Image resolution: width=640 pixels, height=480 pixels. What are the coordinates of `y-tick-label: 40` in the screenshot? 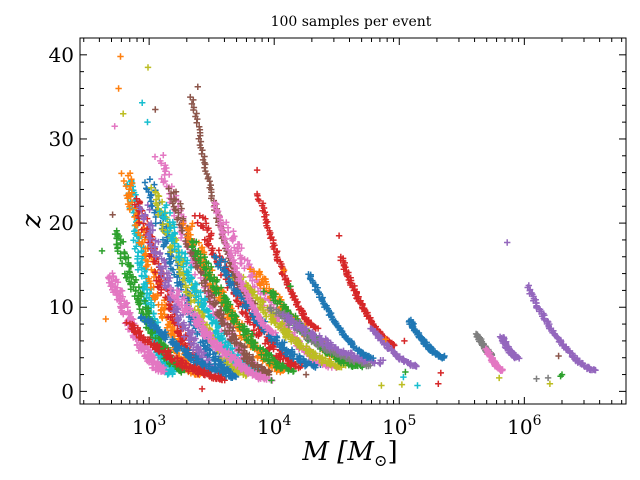 It's located at (61, 55).